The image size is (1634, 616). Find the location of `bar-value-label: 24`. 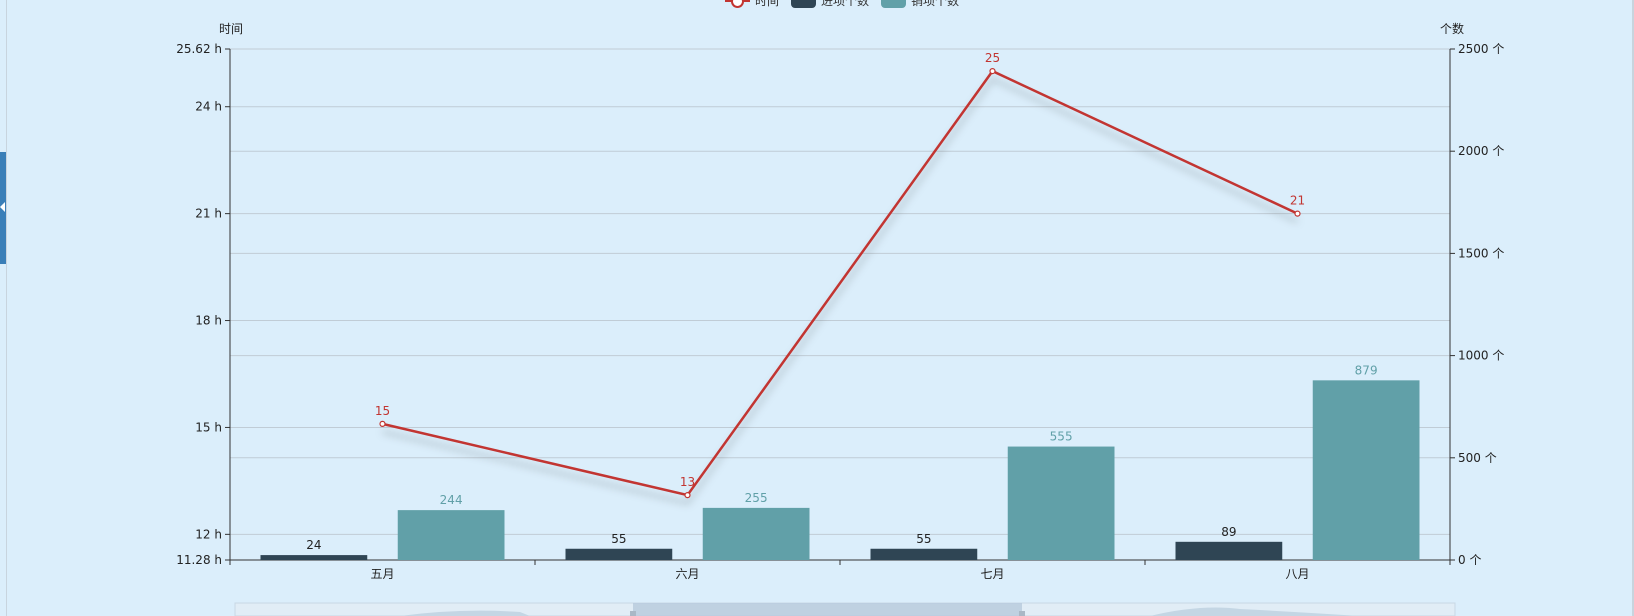

bar-value-label: 24 is located at coordinates (313, 545).